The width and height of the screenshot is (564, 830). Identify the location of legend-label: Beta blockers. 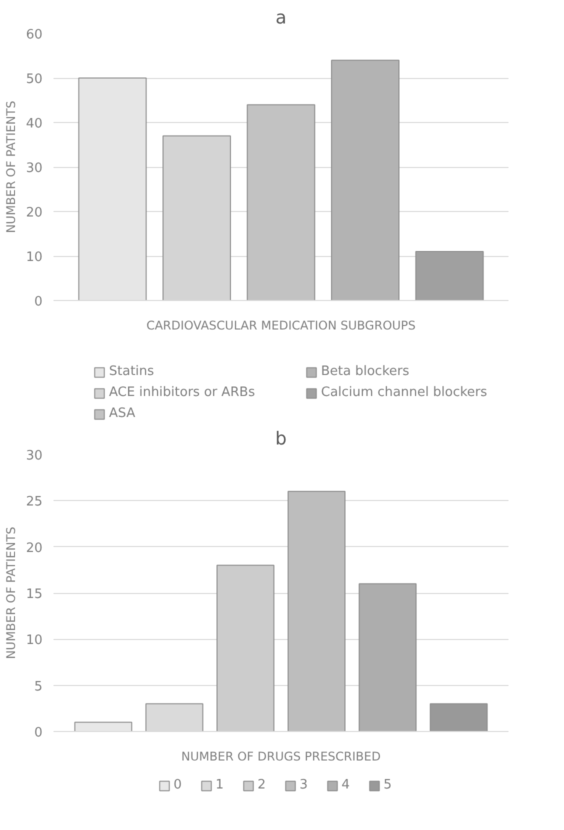
(365, 371).